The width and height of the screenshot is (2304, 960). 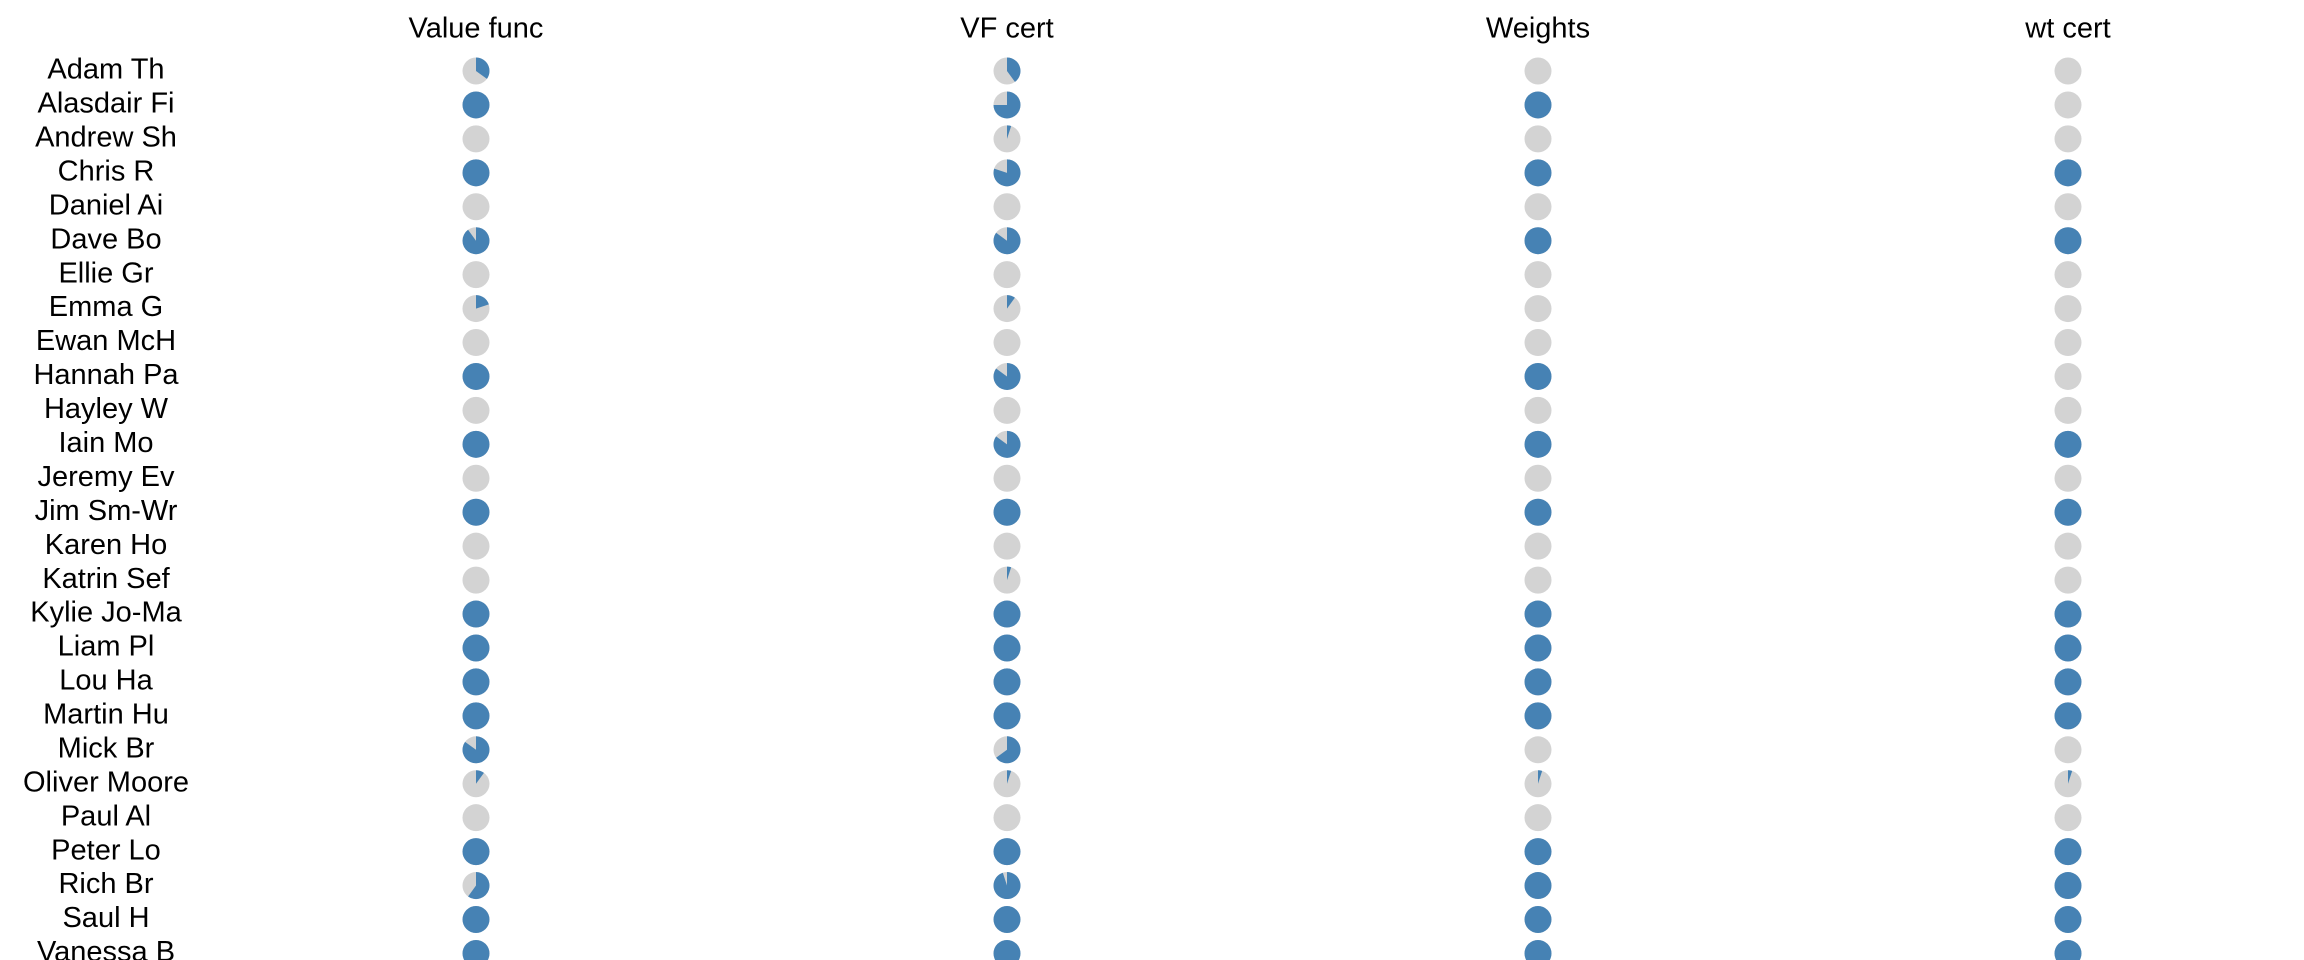 What do you see at coordinates (1007, 309) in the screenshot?
I see `pie-emma-g-vf-cert` at bounding box center [1007, 309].